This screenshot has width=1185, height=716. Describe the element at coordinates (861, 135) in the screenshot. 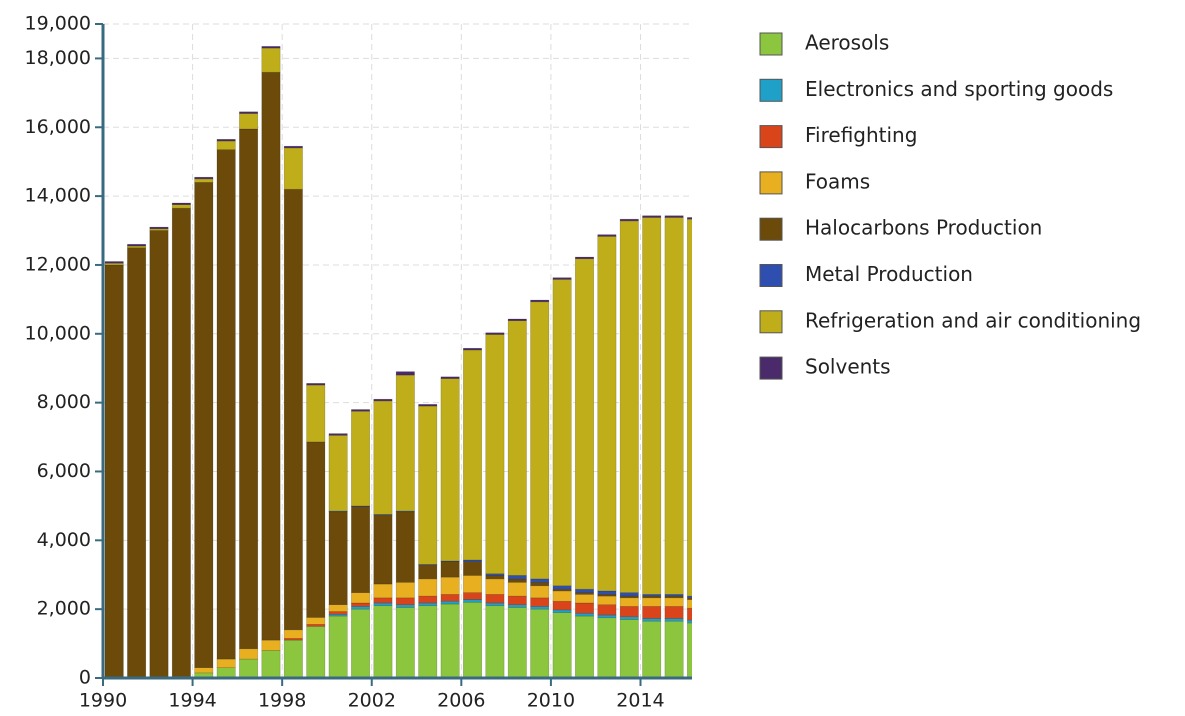

I see `legend-label: Firefighting` at that location.